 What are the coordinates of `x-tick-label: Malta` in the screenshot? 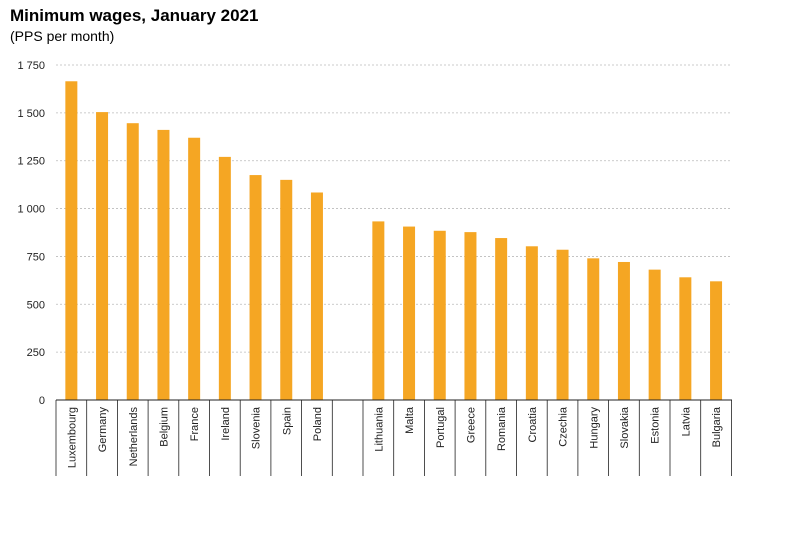 It's located at (410, 420).